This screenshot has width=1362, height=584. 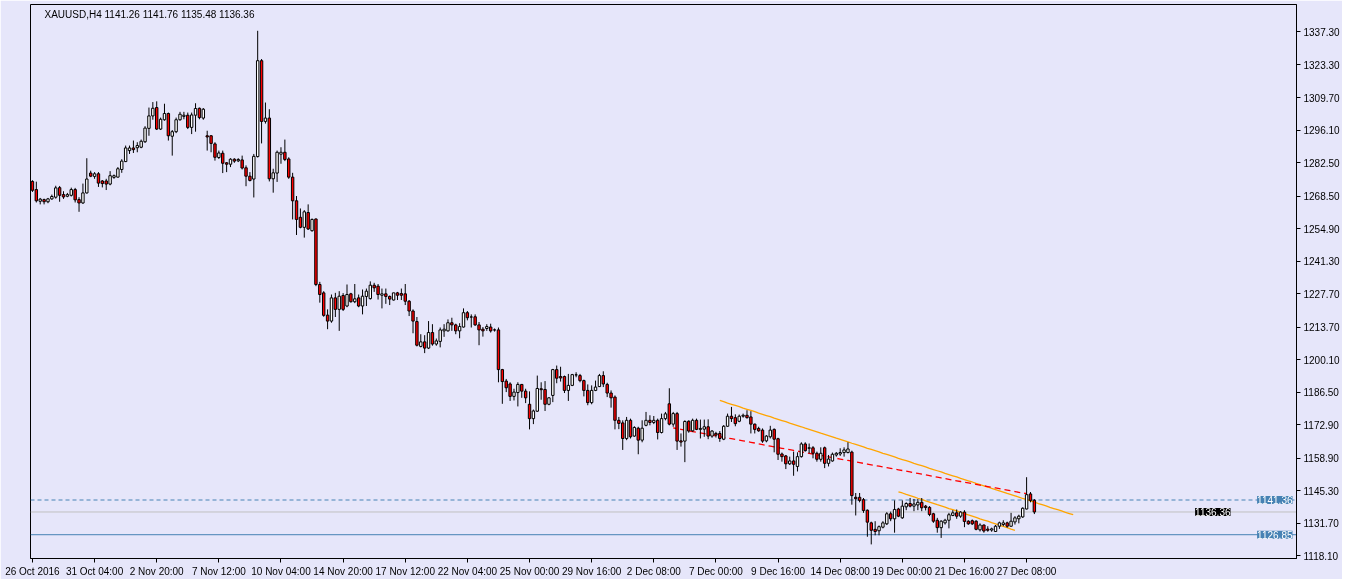 I want to click on ref-line-label: 1141.36, so click(x=1275, y=501).